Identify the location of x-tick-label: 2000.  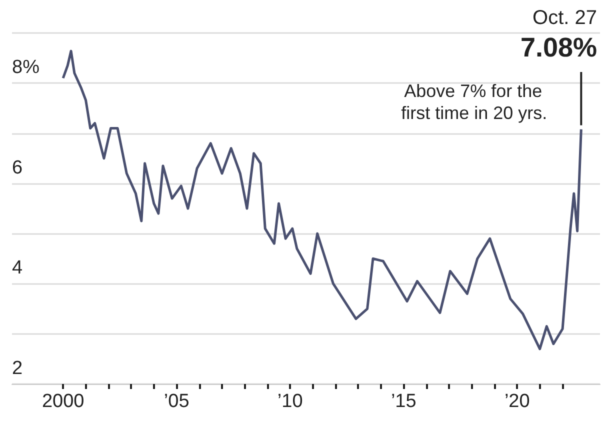
(63, 401).